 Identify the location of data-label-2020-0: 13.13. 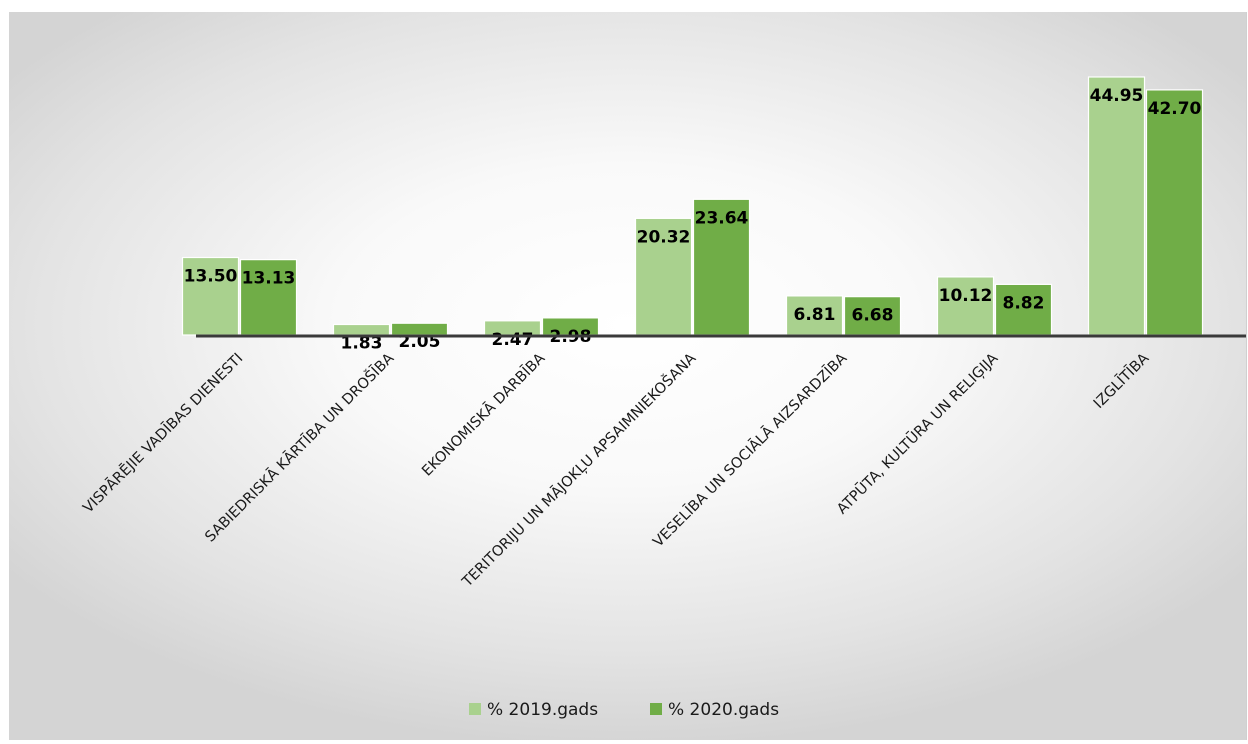
(269, 279).